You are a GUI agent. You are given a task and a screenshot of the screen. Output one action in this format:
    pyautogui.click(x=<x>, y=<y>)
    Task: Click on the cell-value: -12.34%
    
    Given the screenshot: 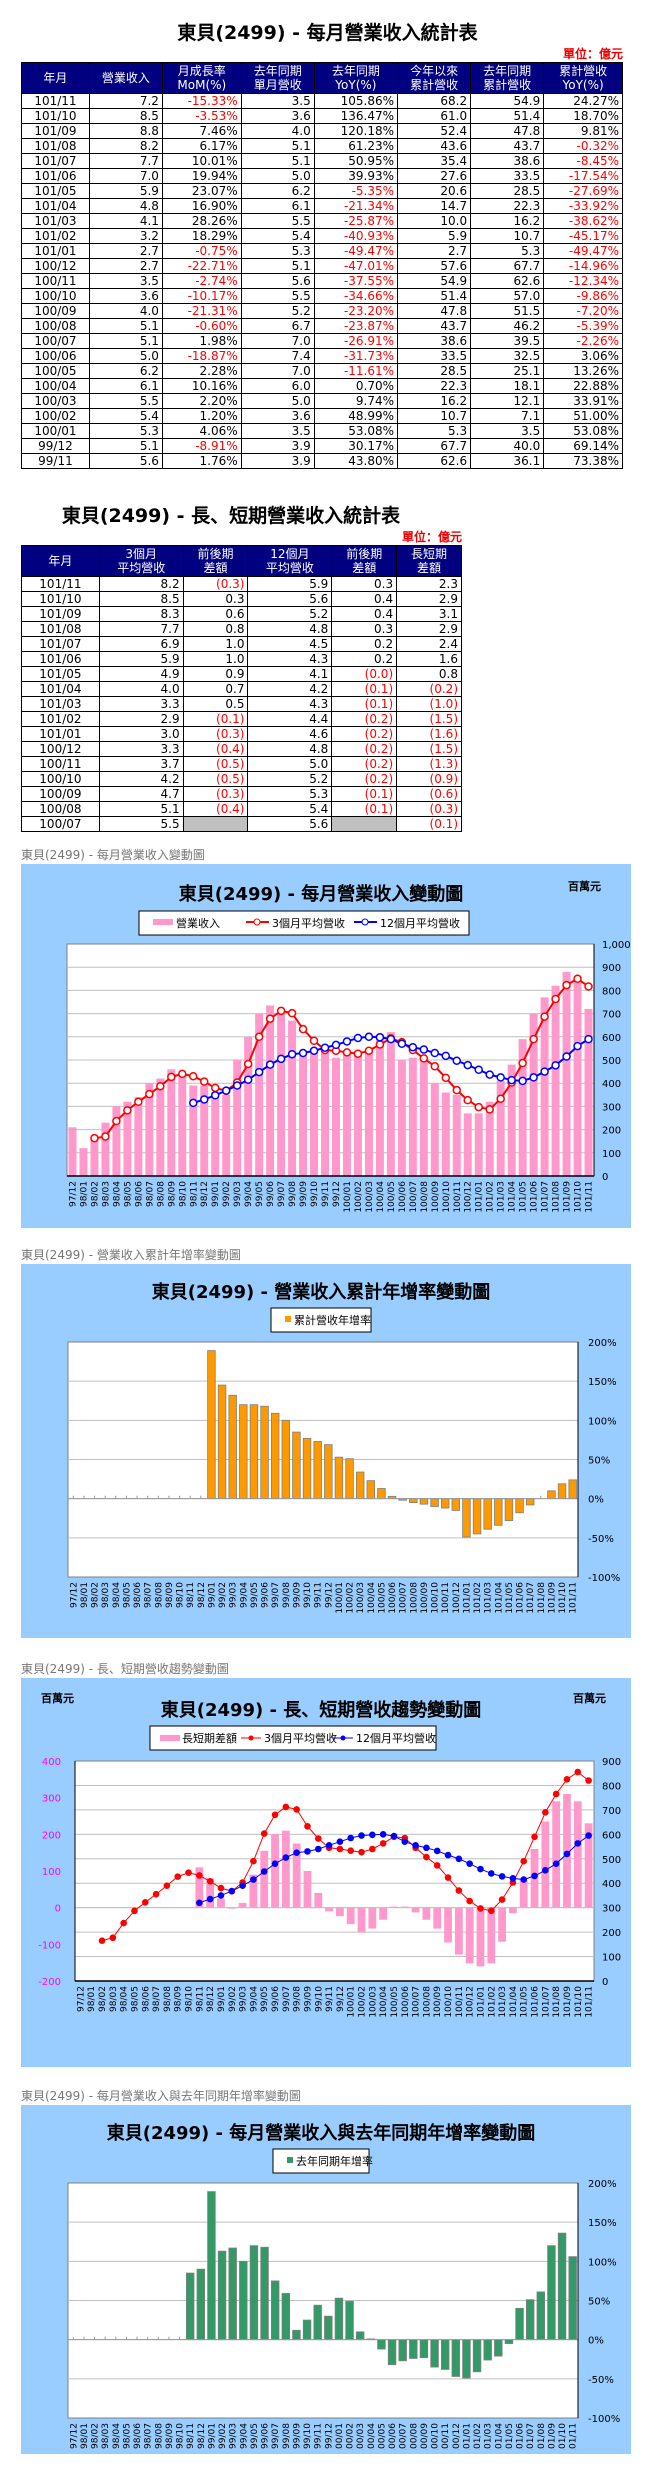 What is the action you would take?
    pyautogui.click(x=583, y=281)
    